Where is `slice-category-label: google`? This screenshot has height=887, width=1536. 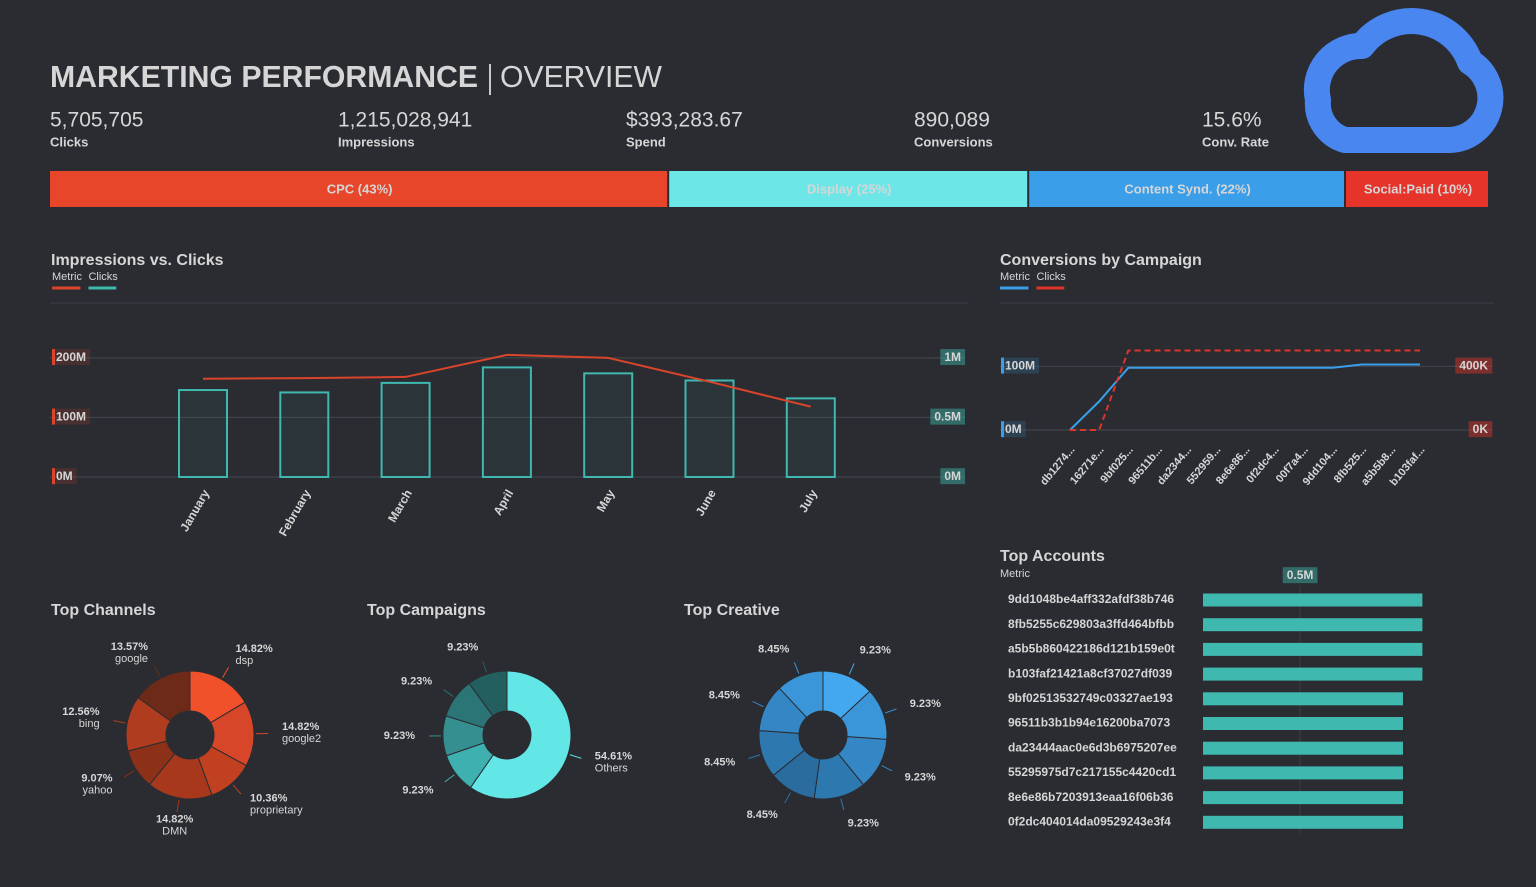 slice-category-label: google is located at coordinates (131, 659).